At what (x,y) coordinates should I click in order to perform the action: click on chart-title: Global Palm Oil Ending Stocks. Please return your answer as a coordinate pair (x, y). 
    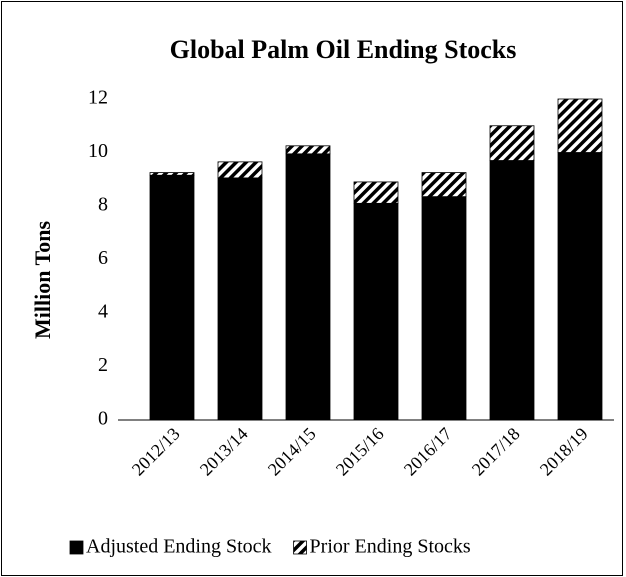
    Looking at the image, I should click on (343, 49).